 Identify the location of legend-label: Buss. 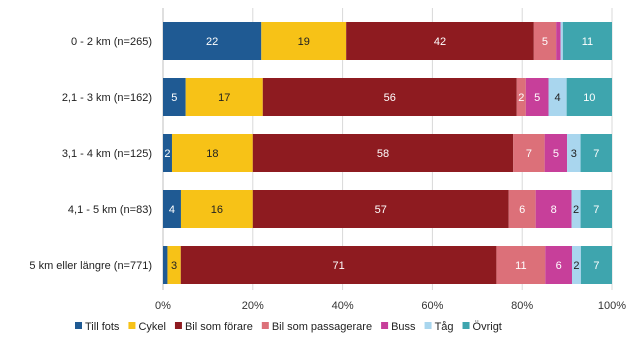
(403, 327).